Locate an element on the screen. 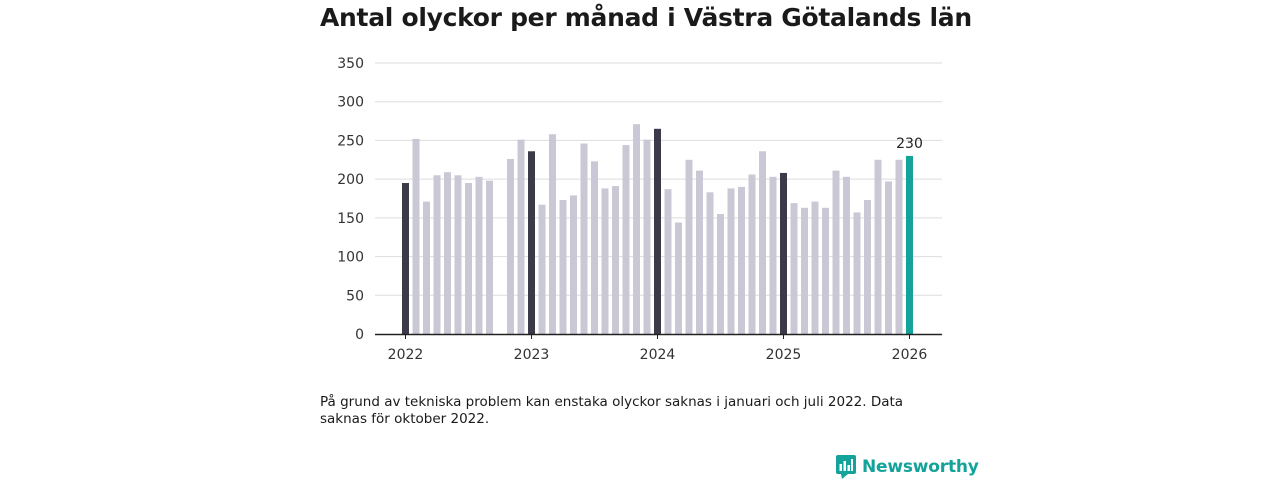 The width and height of the screenshot is (1280, 480). y-tick-label-200: 200 is located at coordinates (350, 180).